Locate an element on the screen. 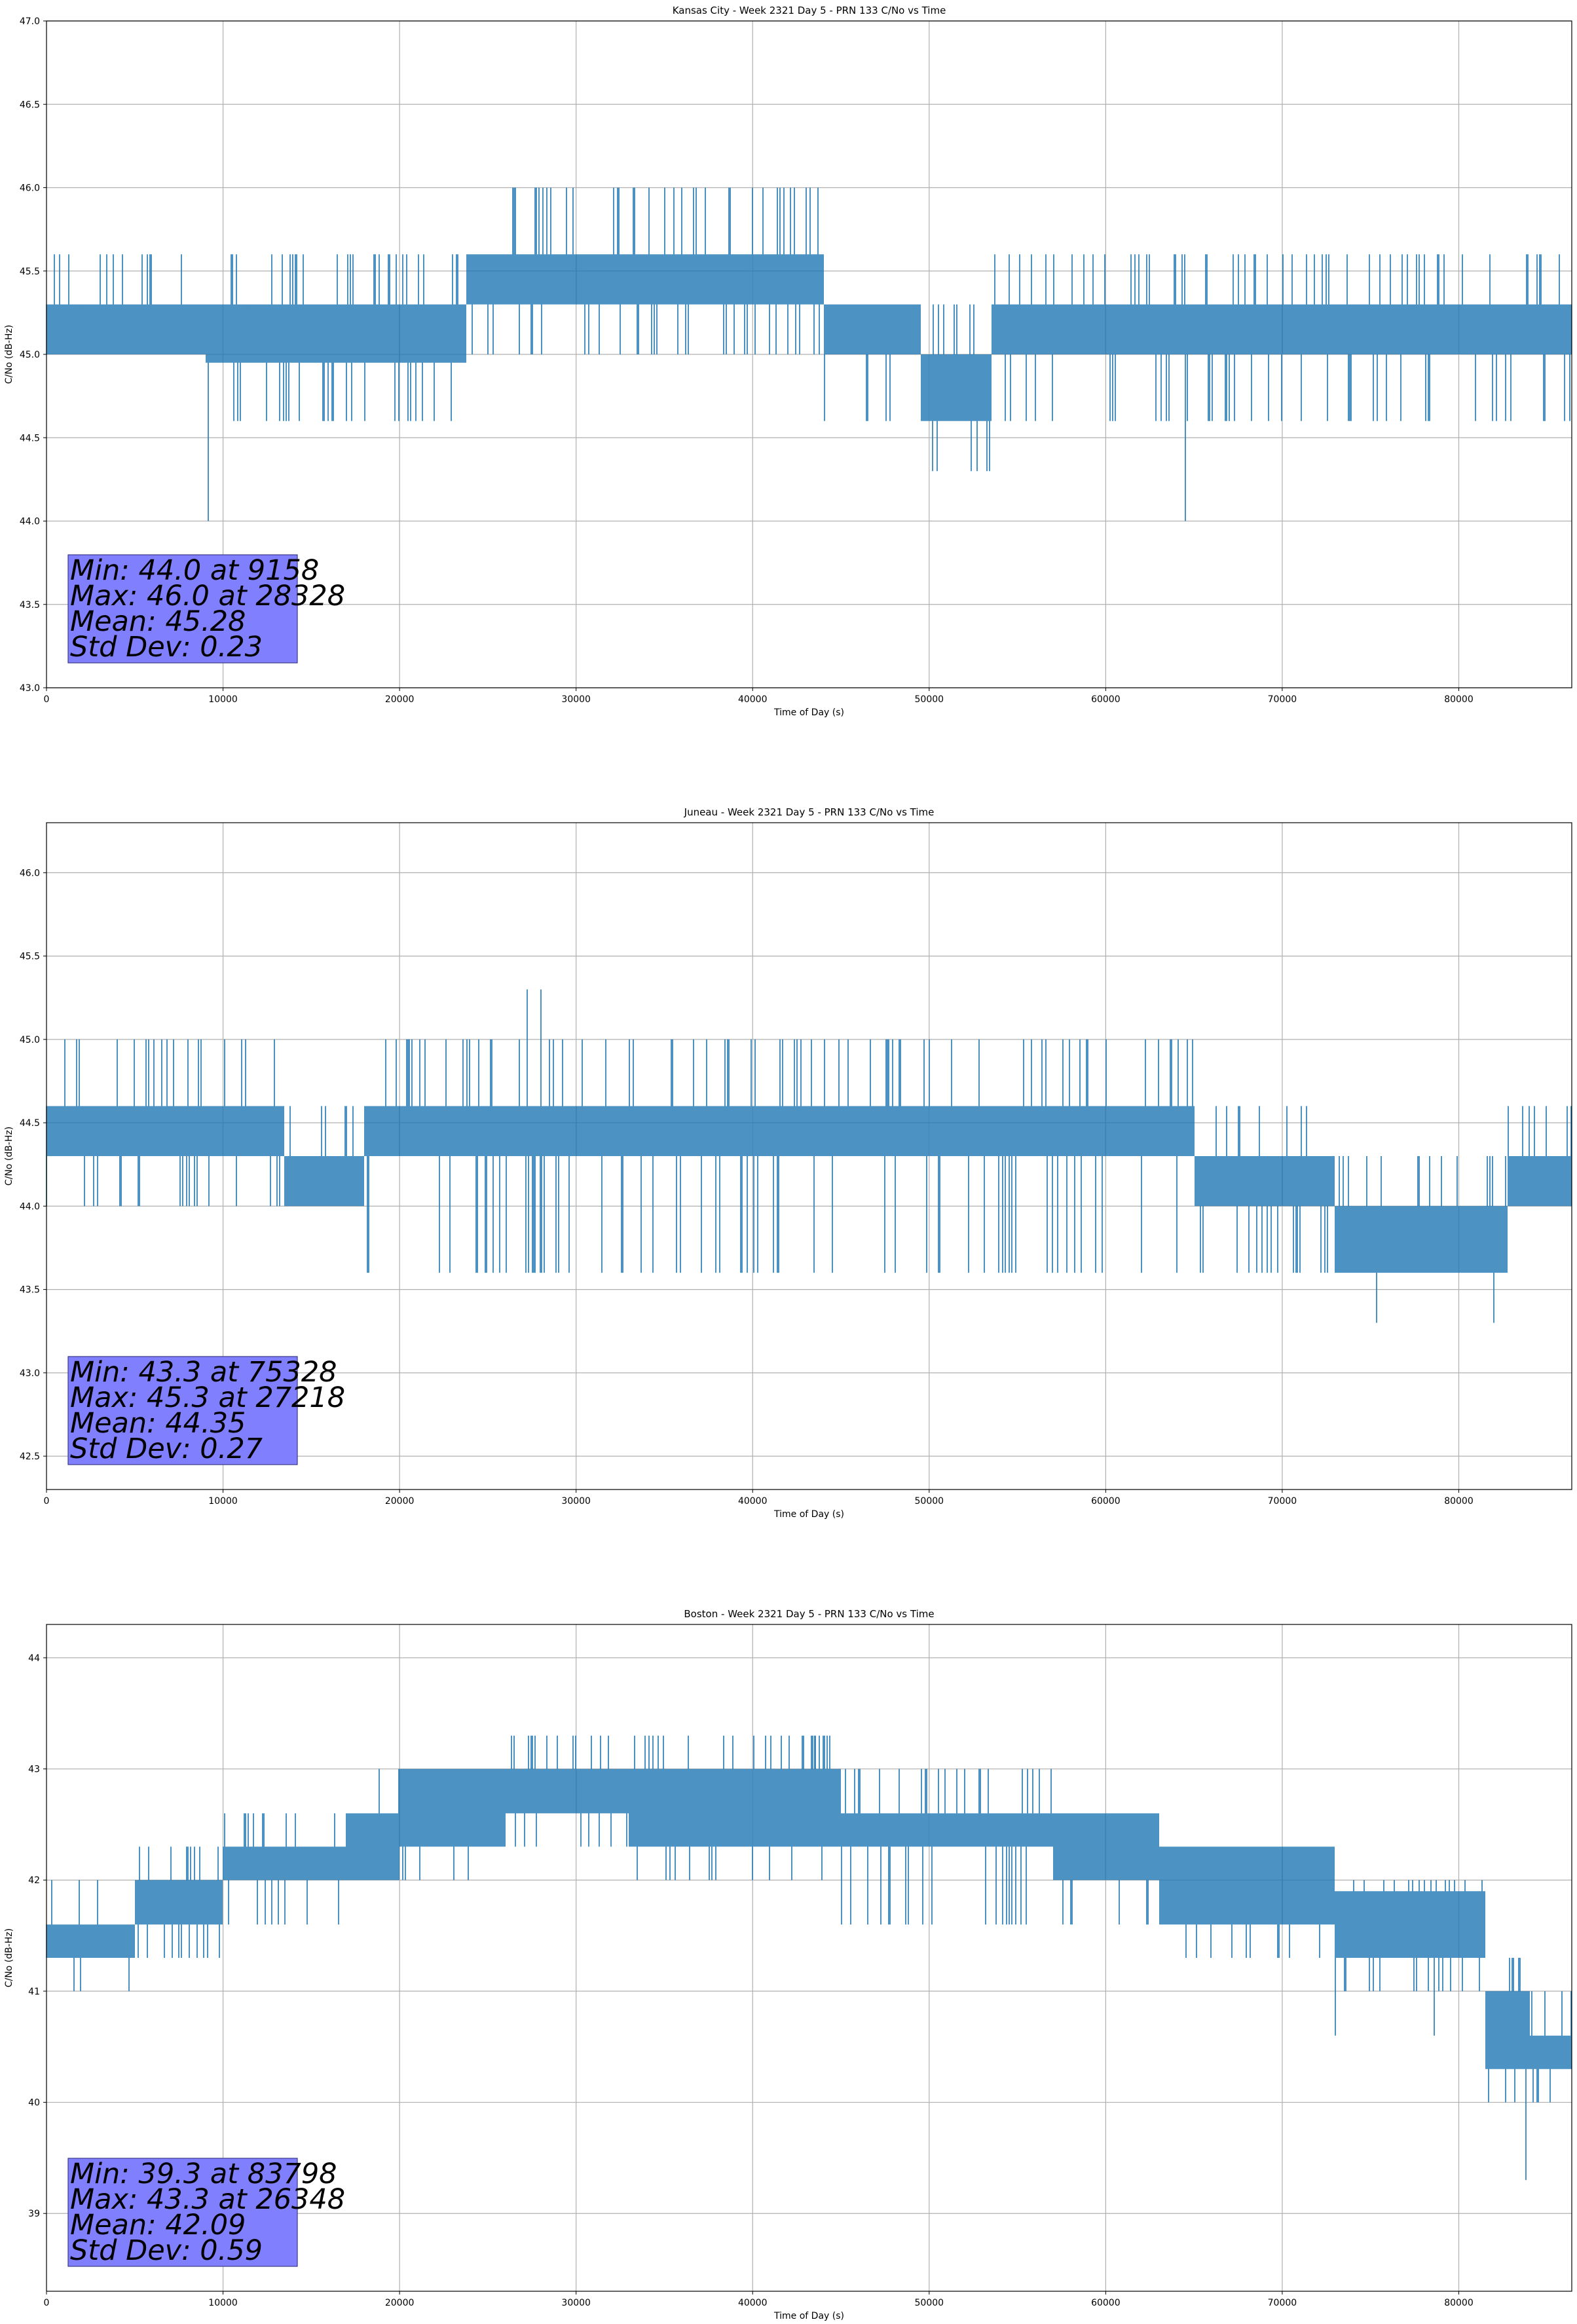 The width and height of the screenshot is (1577, 2324). stat-min: Min: 44.0 at 9158 is located at coordinates (194, 570).